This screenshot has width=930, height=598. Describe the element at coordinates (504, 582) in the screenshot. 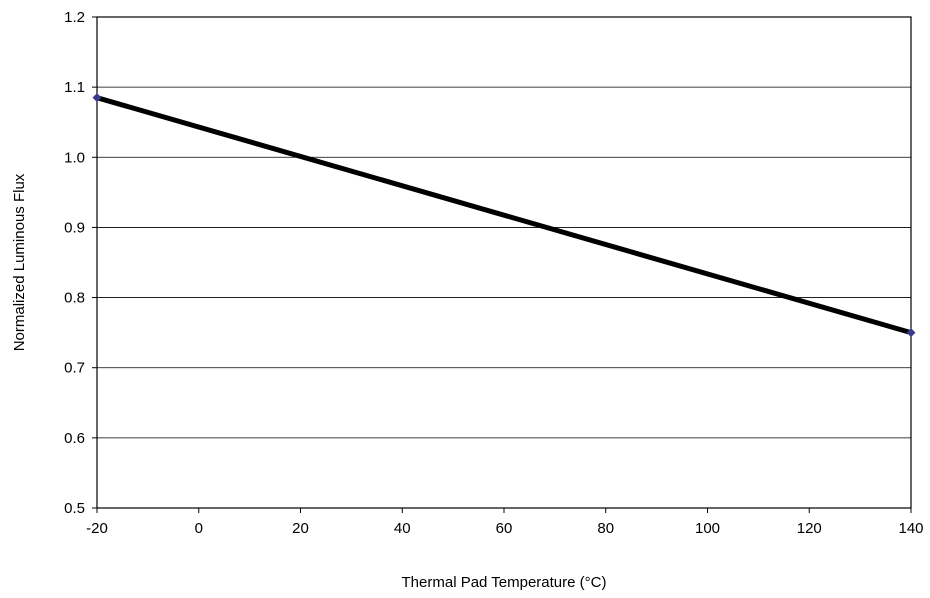

I see `x-axis-title: Thermal Pad Temperature (°C)` at that location.